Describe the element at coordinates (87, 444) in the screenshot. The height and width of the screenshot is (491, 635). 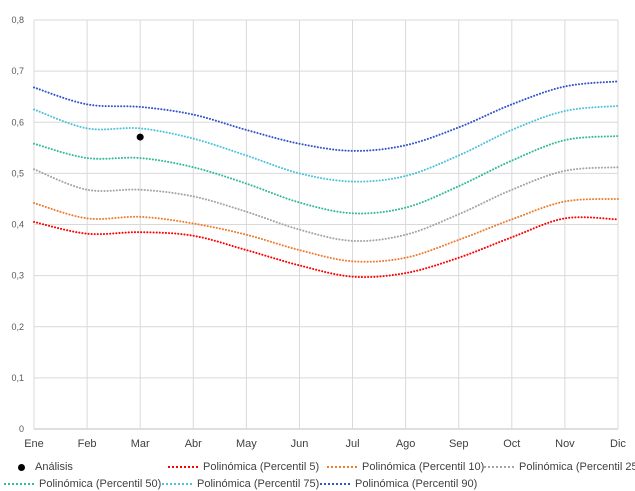
I see `x-tick-label: Feb` at that location.